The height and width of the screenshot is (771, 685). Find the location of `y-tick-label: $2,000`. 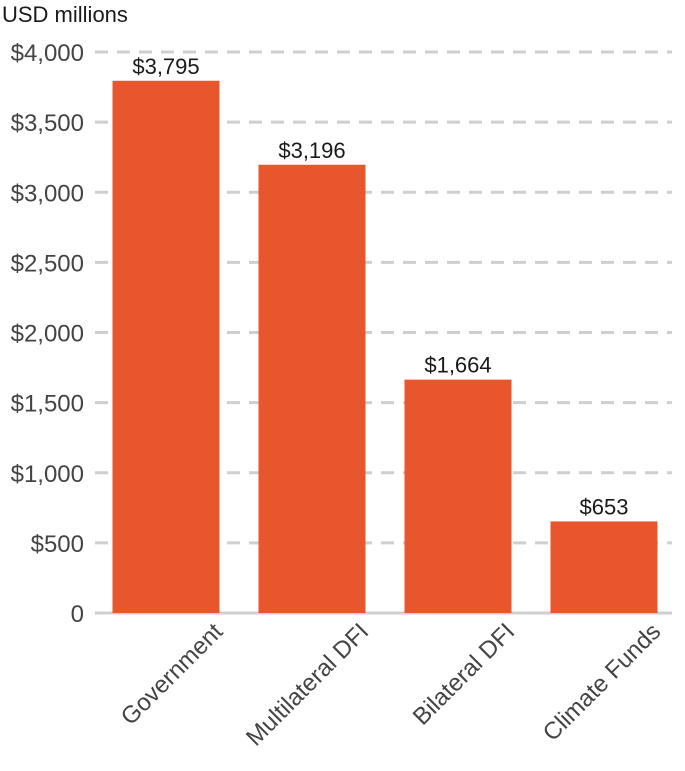

y-tick-label: $2,000 is located at coordinates (47, 334).